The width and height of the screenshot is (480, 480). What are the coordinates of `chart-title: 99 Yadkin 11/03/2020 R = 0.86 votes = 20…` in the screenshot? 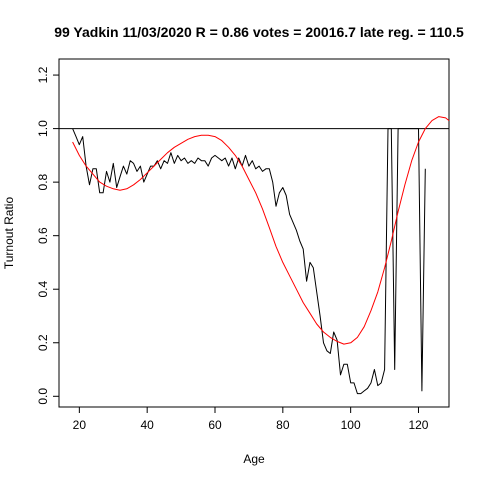 It's located at (259, 32).